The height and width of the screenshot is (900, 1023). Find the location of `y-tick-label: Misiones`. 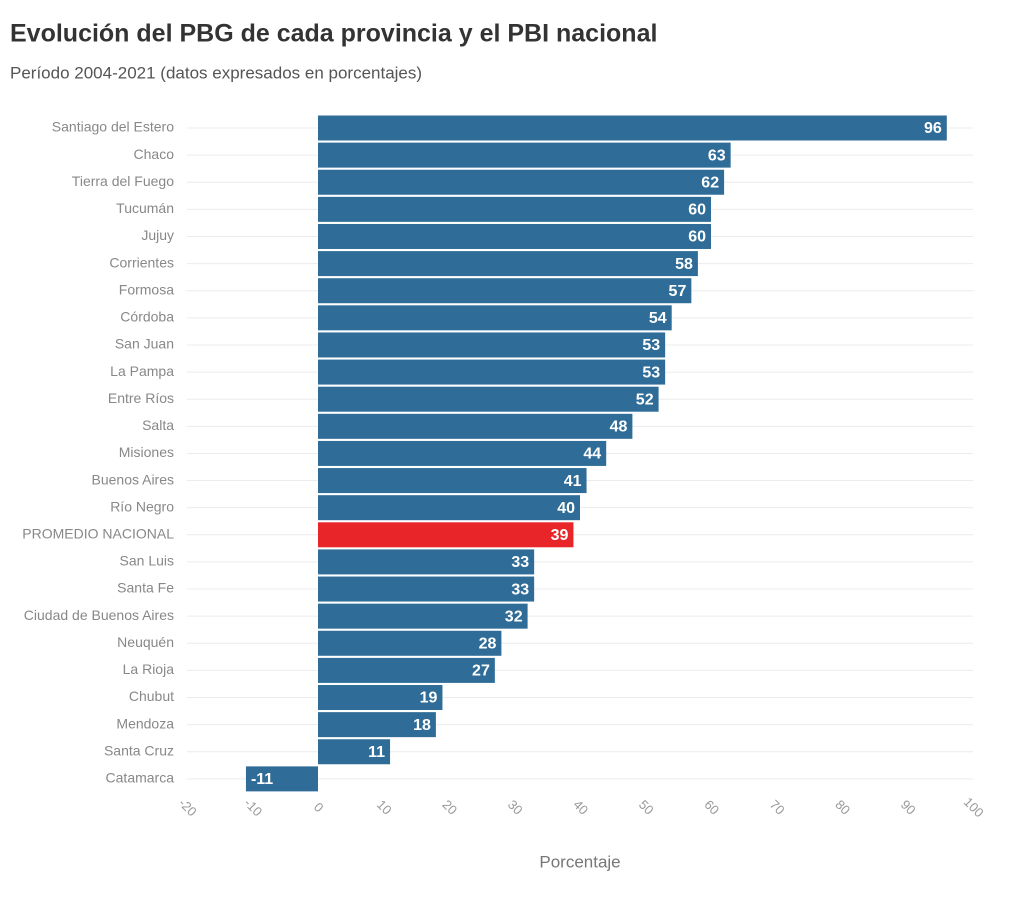

y-tick-label: Misiones is located at coordinates (146, 452).